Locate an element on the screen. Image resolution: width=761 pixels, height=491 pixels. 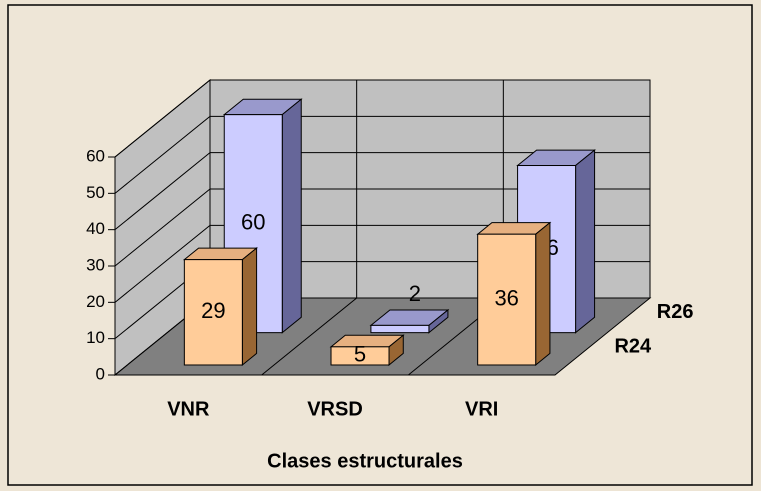
series-label: R24 is located at coordinates (633, 346).